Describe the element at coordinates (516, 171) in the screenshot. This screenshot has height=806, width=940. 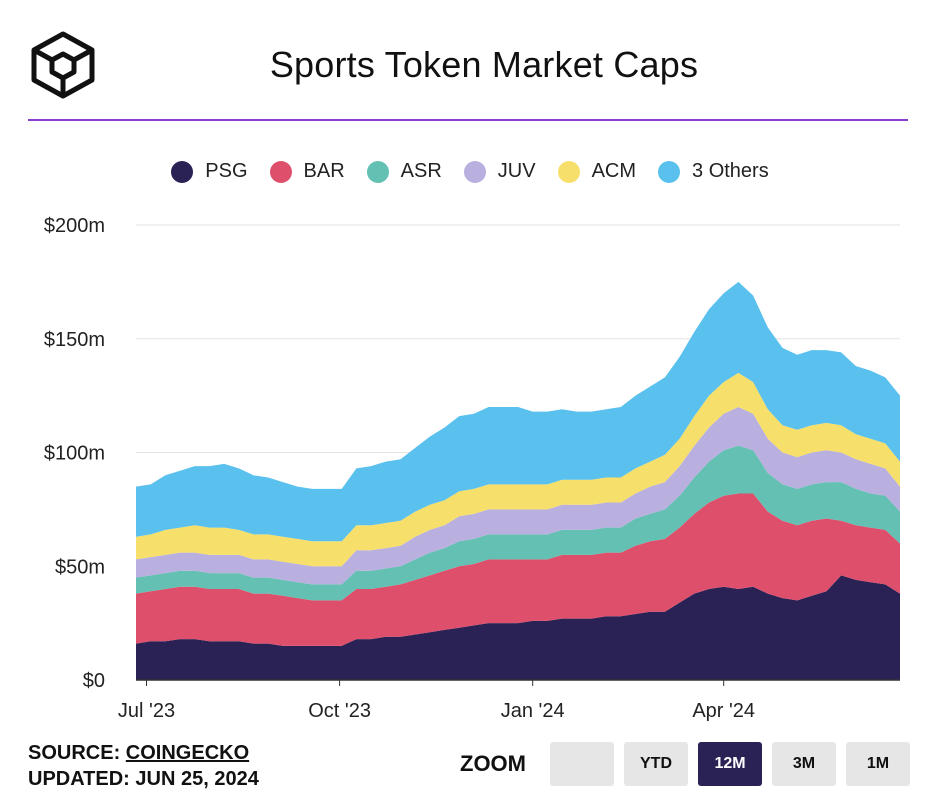
I see `legend-label: JUV` at that location.